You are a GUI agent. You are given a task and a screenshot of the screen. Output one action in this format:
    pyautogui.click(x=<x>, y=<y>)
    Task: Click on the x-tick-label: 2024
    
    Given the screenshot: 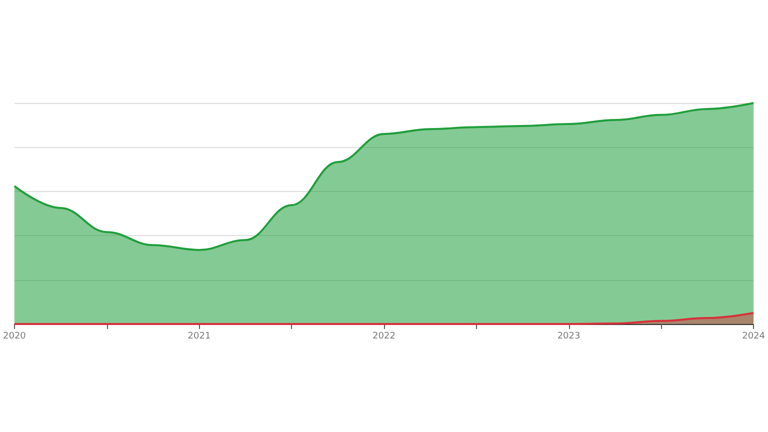 What is the action you would take?
    pyautogui.click(x=754, y=337)
    